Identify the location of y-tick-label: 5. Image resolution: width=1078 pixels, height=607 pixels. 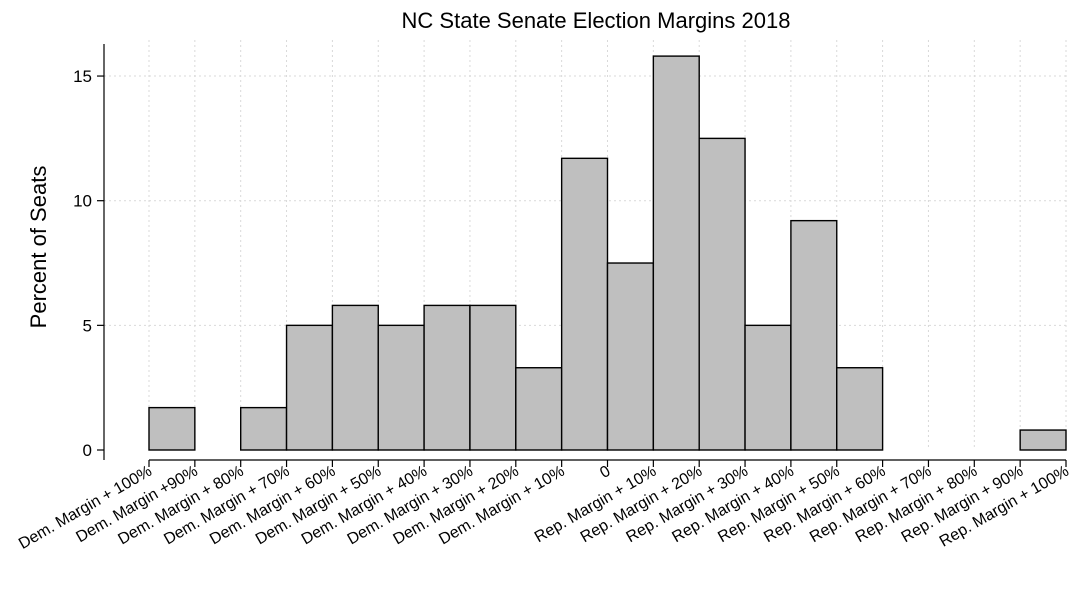
(87, 325).